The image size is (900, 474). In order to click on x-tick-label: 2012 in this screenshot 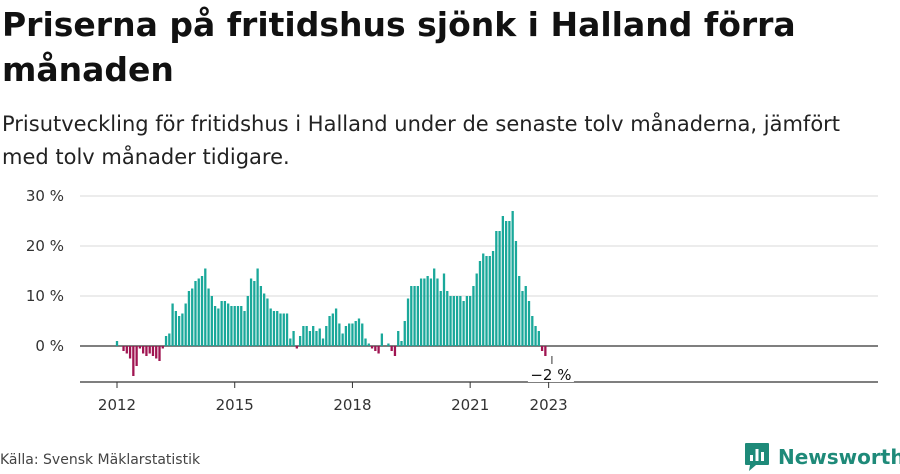, I will do `click(117, 405)`.